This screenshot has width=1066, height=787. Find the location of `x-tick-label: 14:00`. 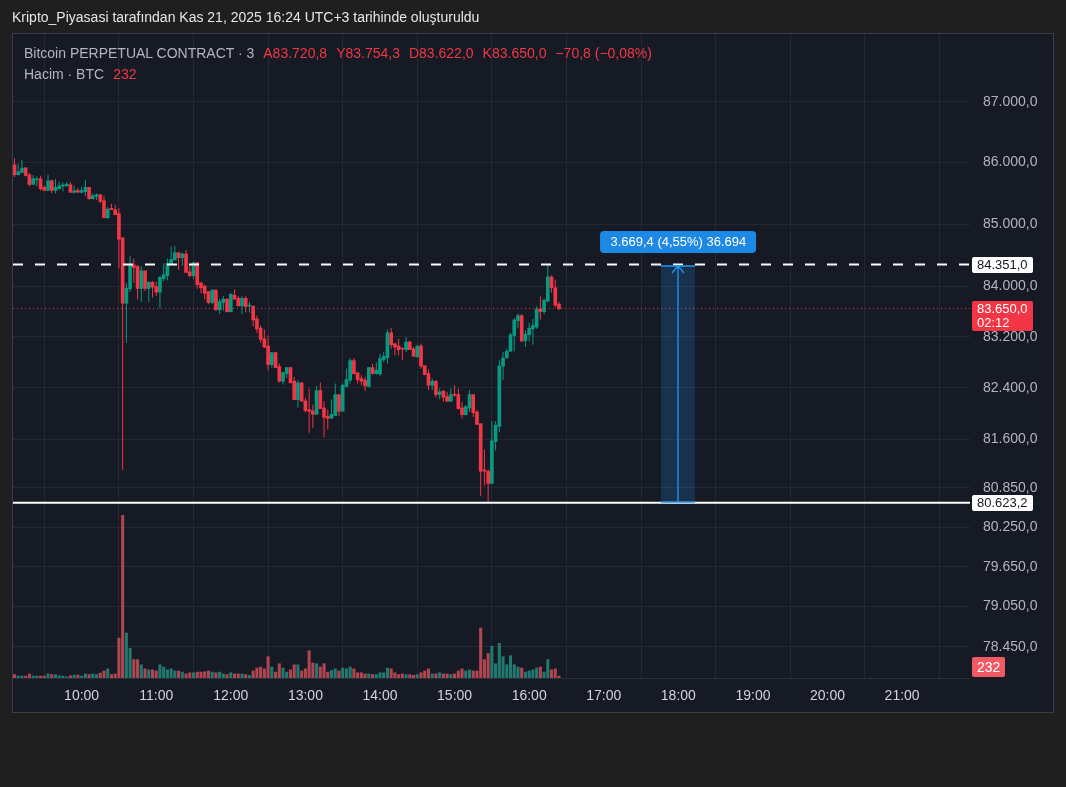

x-tick-label: 14:00 is located at coordinates (380, 695).